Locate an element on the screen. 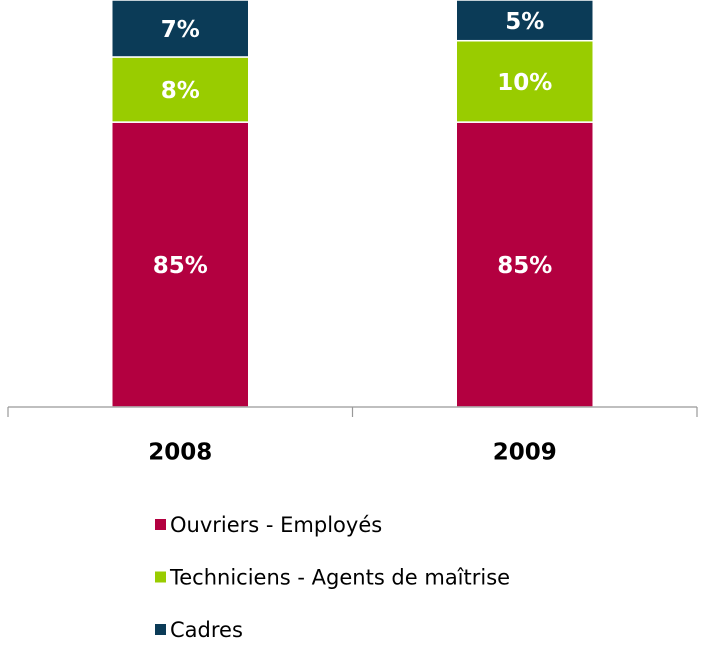  data-label: 8% is located at coordinates (180, 91).